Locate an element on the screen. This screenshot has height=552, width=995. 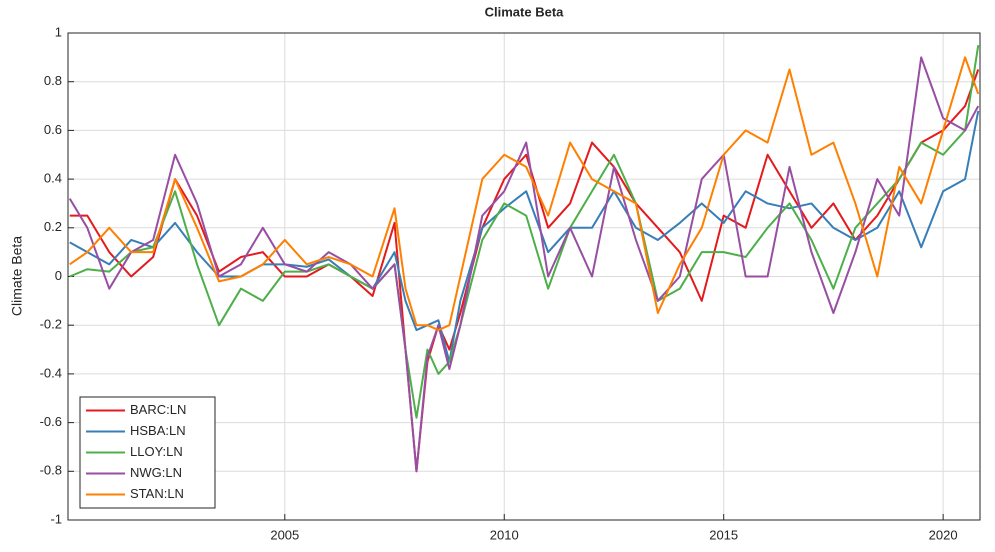
x-tick-label: 2020 is located at coordinates (943, 534).